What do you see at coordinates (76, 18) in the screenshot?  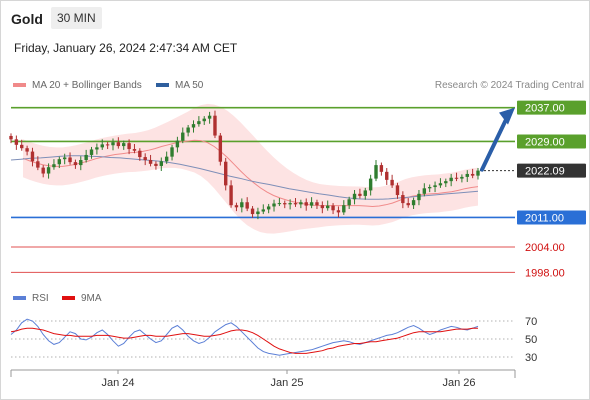 I see `timeframe-badge: 30 MIN` at bounding box center [76, 18].